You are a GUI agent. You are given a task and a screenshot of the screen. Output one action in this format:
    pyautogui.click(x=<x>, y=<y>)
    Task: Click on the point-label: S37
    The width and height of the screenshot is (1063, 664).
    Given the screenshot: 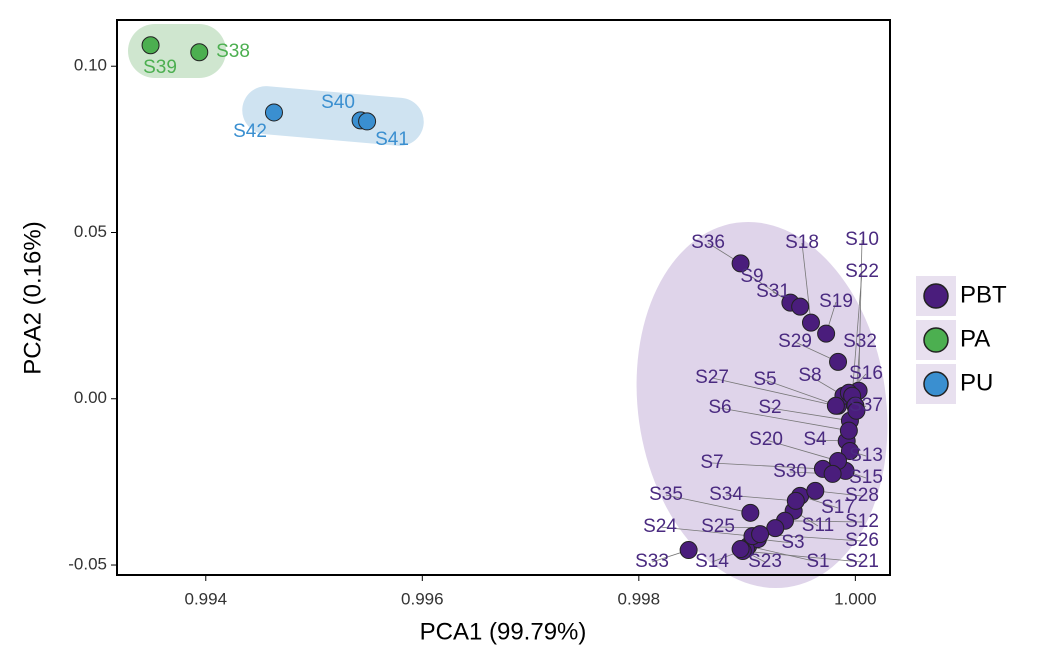 What is the action you would take?
    pyautogui.click(x=866, y=405)
    